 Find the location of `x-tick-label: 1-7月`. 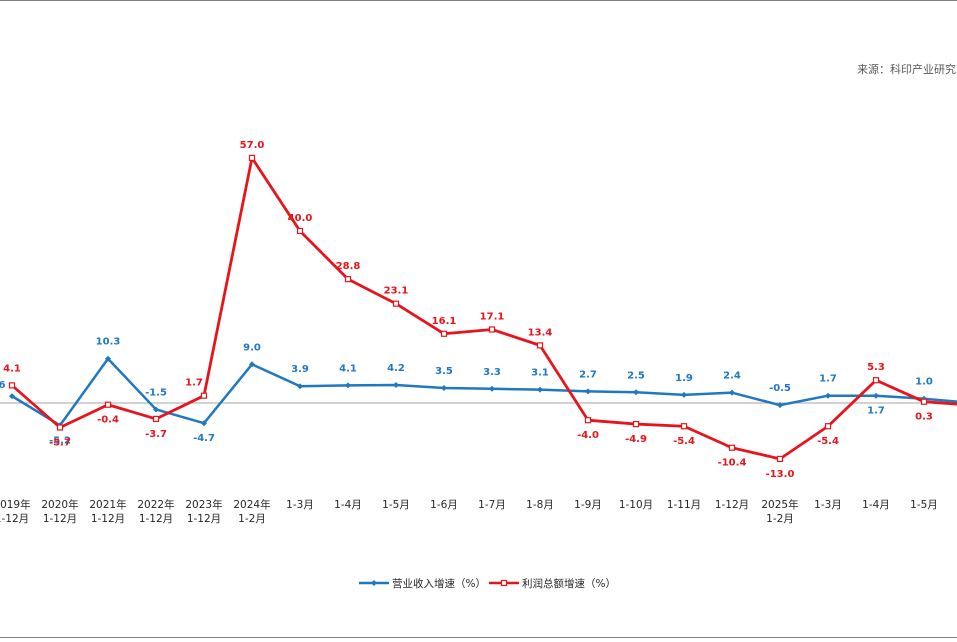

x-tick-label: 1-7月 is located at coordinates (492, 505).